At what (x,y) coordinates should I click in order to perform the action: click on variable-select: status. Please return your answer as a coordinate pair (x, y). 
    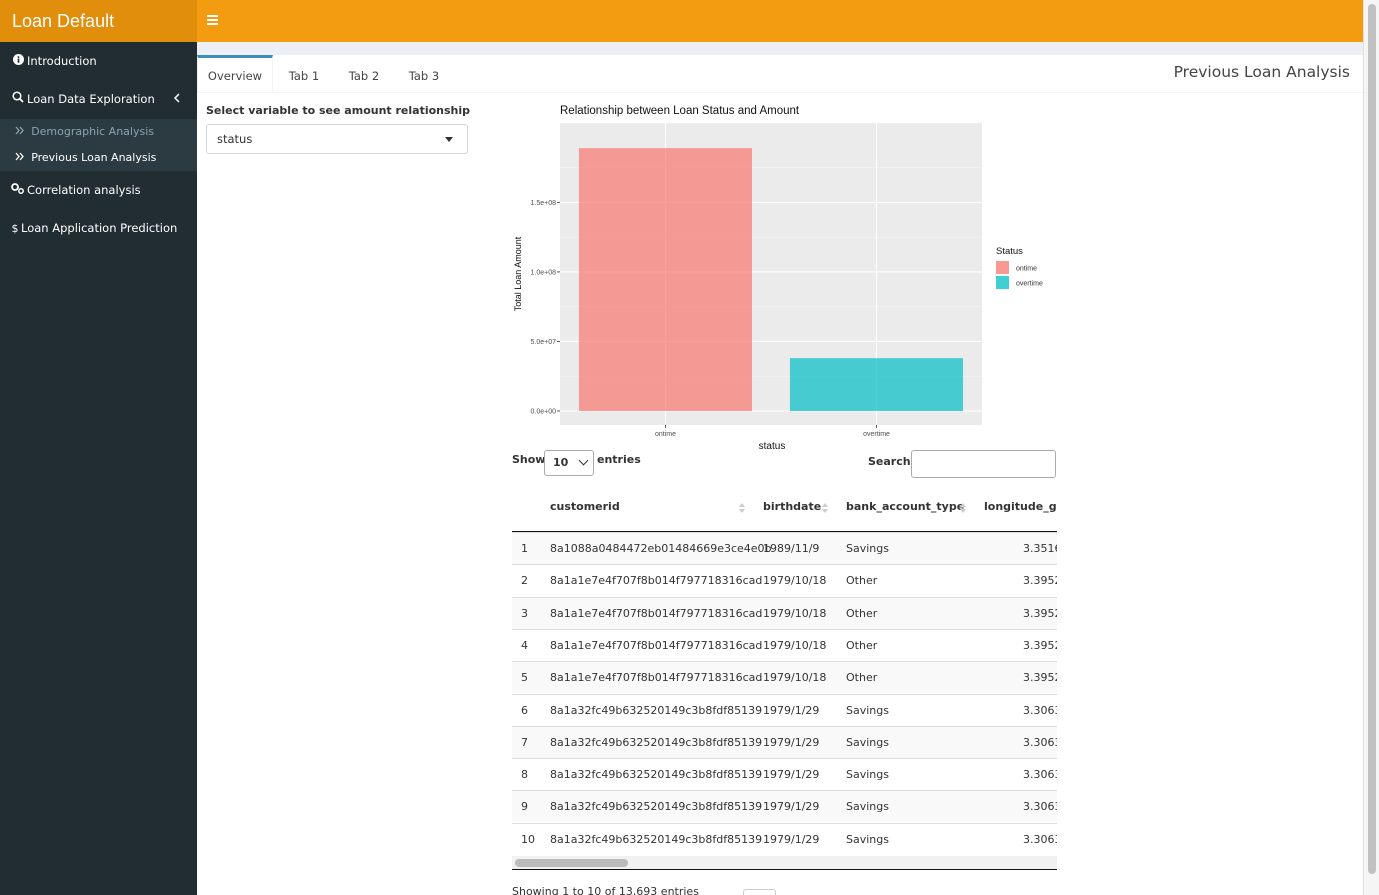
    Looking at the image, I should click on (337, 139).